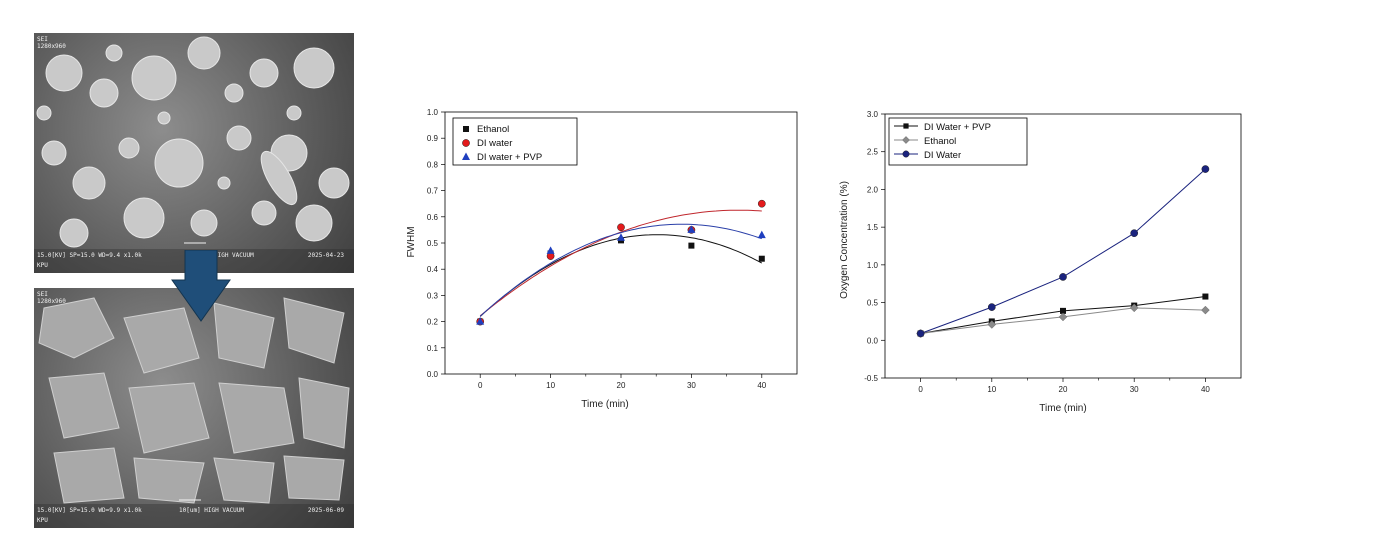 The height and width of the screenshot is (540, 1390). I want to click on sem-micrograph-flakes, so click(194, 400).